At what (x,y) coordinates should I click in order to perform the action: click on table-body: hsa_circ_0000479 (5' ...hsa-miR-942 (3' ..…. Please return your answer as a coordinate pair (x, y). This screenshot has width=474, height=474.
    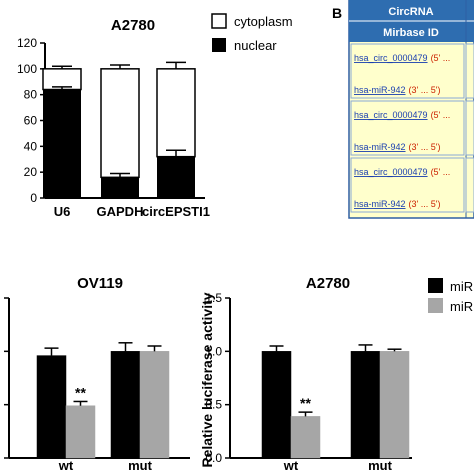
    Looking at the image, I should click on (412, 128).